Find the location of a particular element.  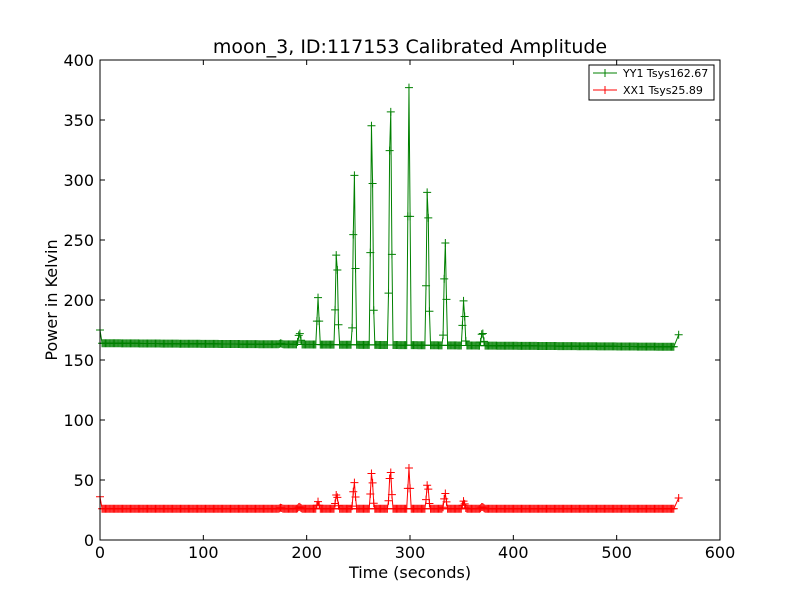

y-axis-label: Power in Kelvin is located at coordinates (51, 299).